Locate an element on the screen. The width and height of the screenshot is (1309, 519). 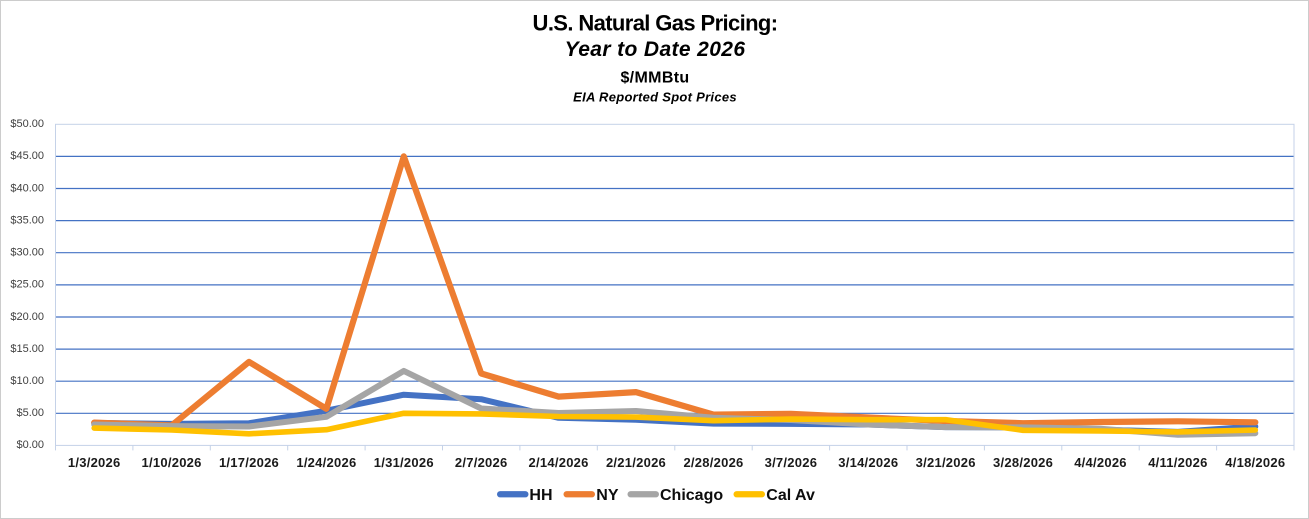
svg-text: $45.00 is located at coordinates (27, 156).